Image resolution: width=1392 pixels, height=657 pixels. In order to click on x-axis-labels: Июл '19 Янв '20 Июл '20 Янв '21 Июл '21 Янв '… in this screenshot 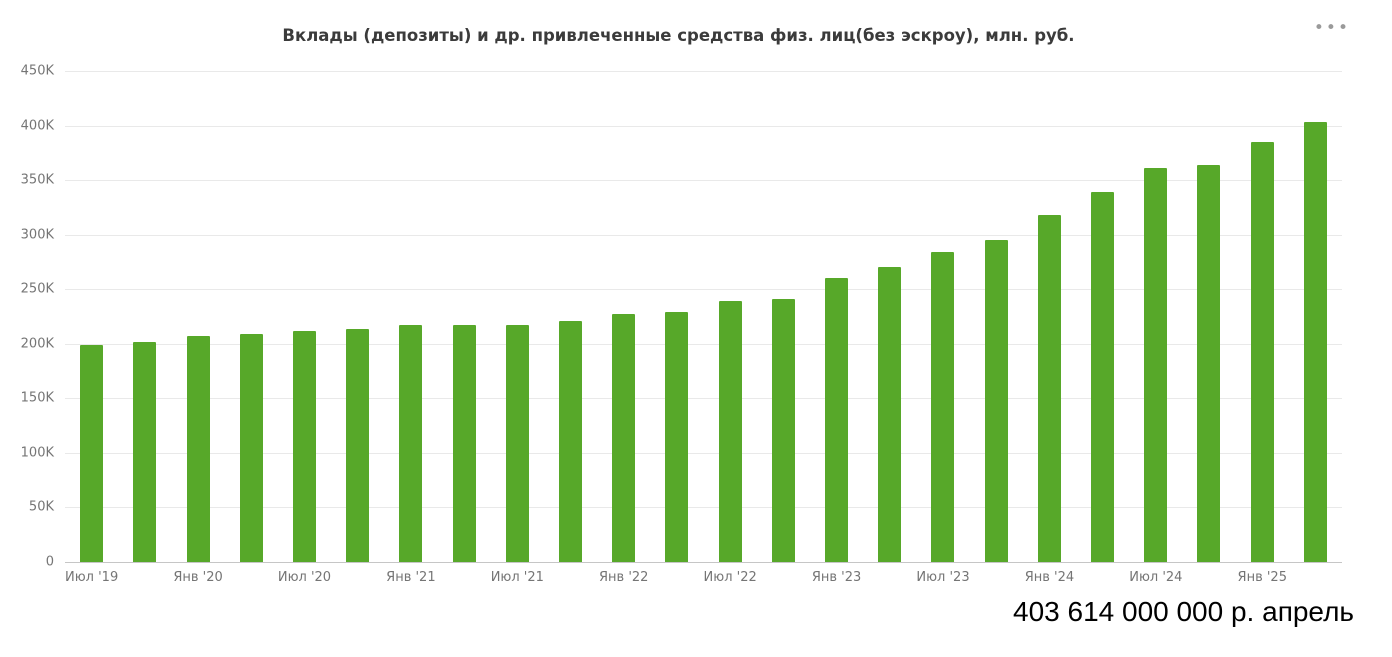, I will do `click(703, 577)`.